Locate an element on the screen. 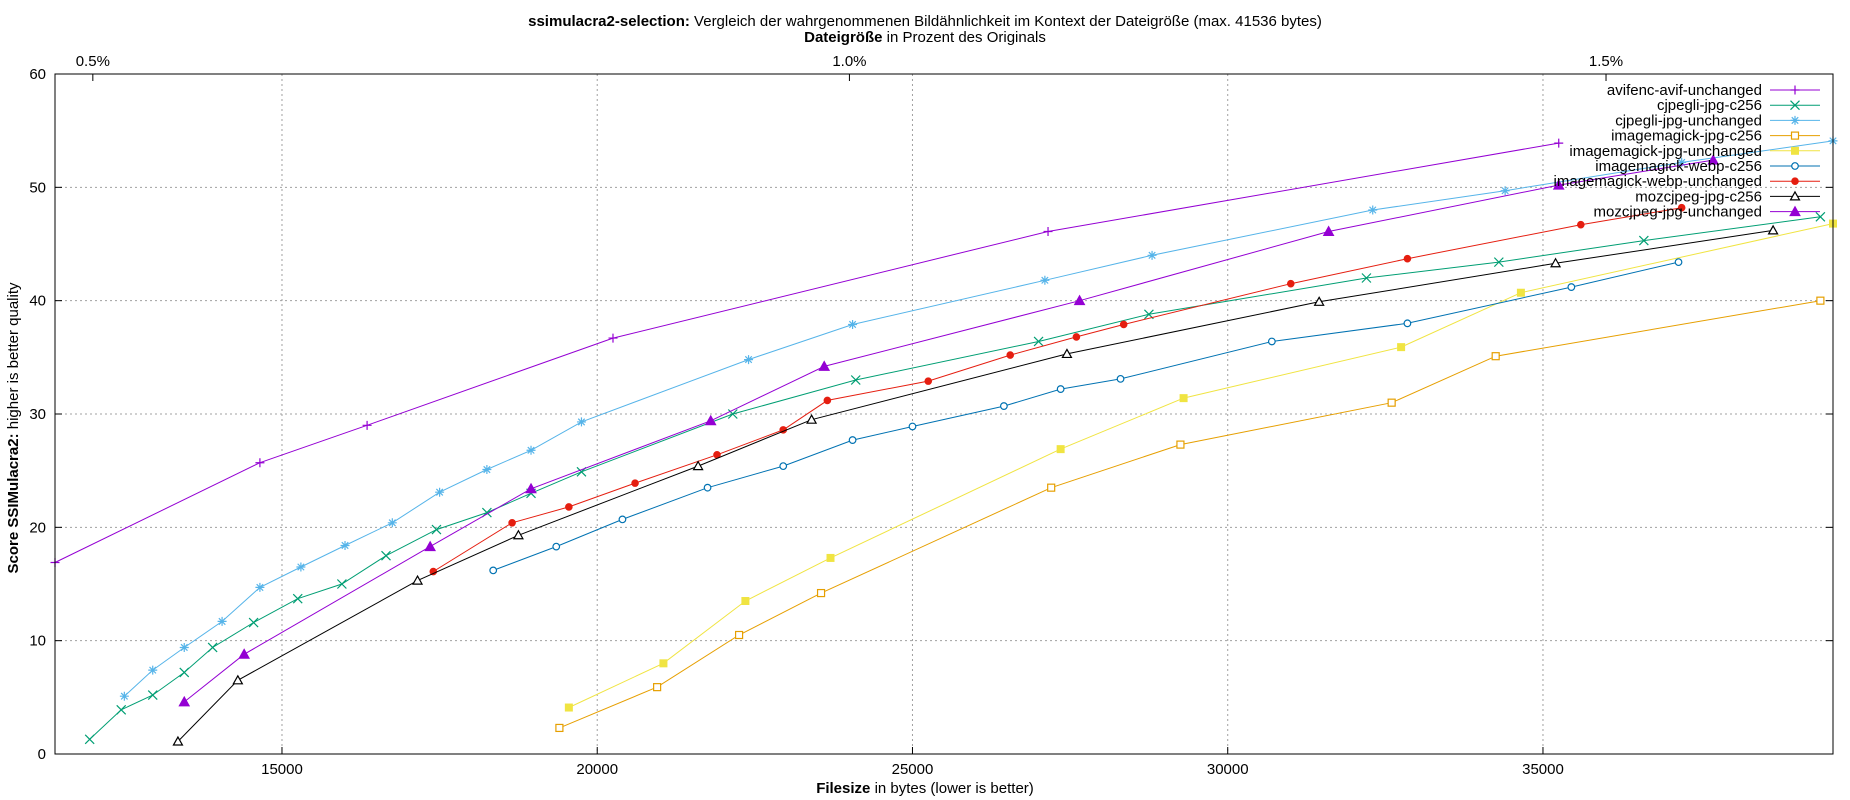  y-tick-label: 60 is located at coordinates (37, 74).